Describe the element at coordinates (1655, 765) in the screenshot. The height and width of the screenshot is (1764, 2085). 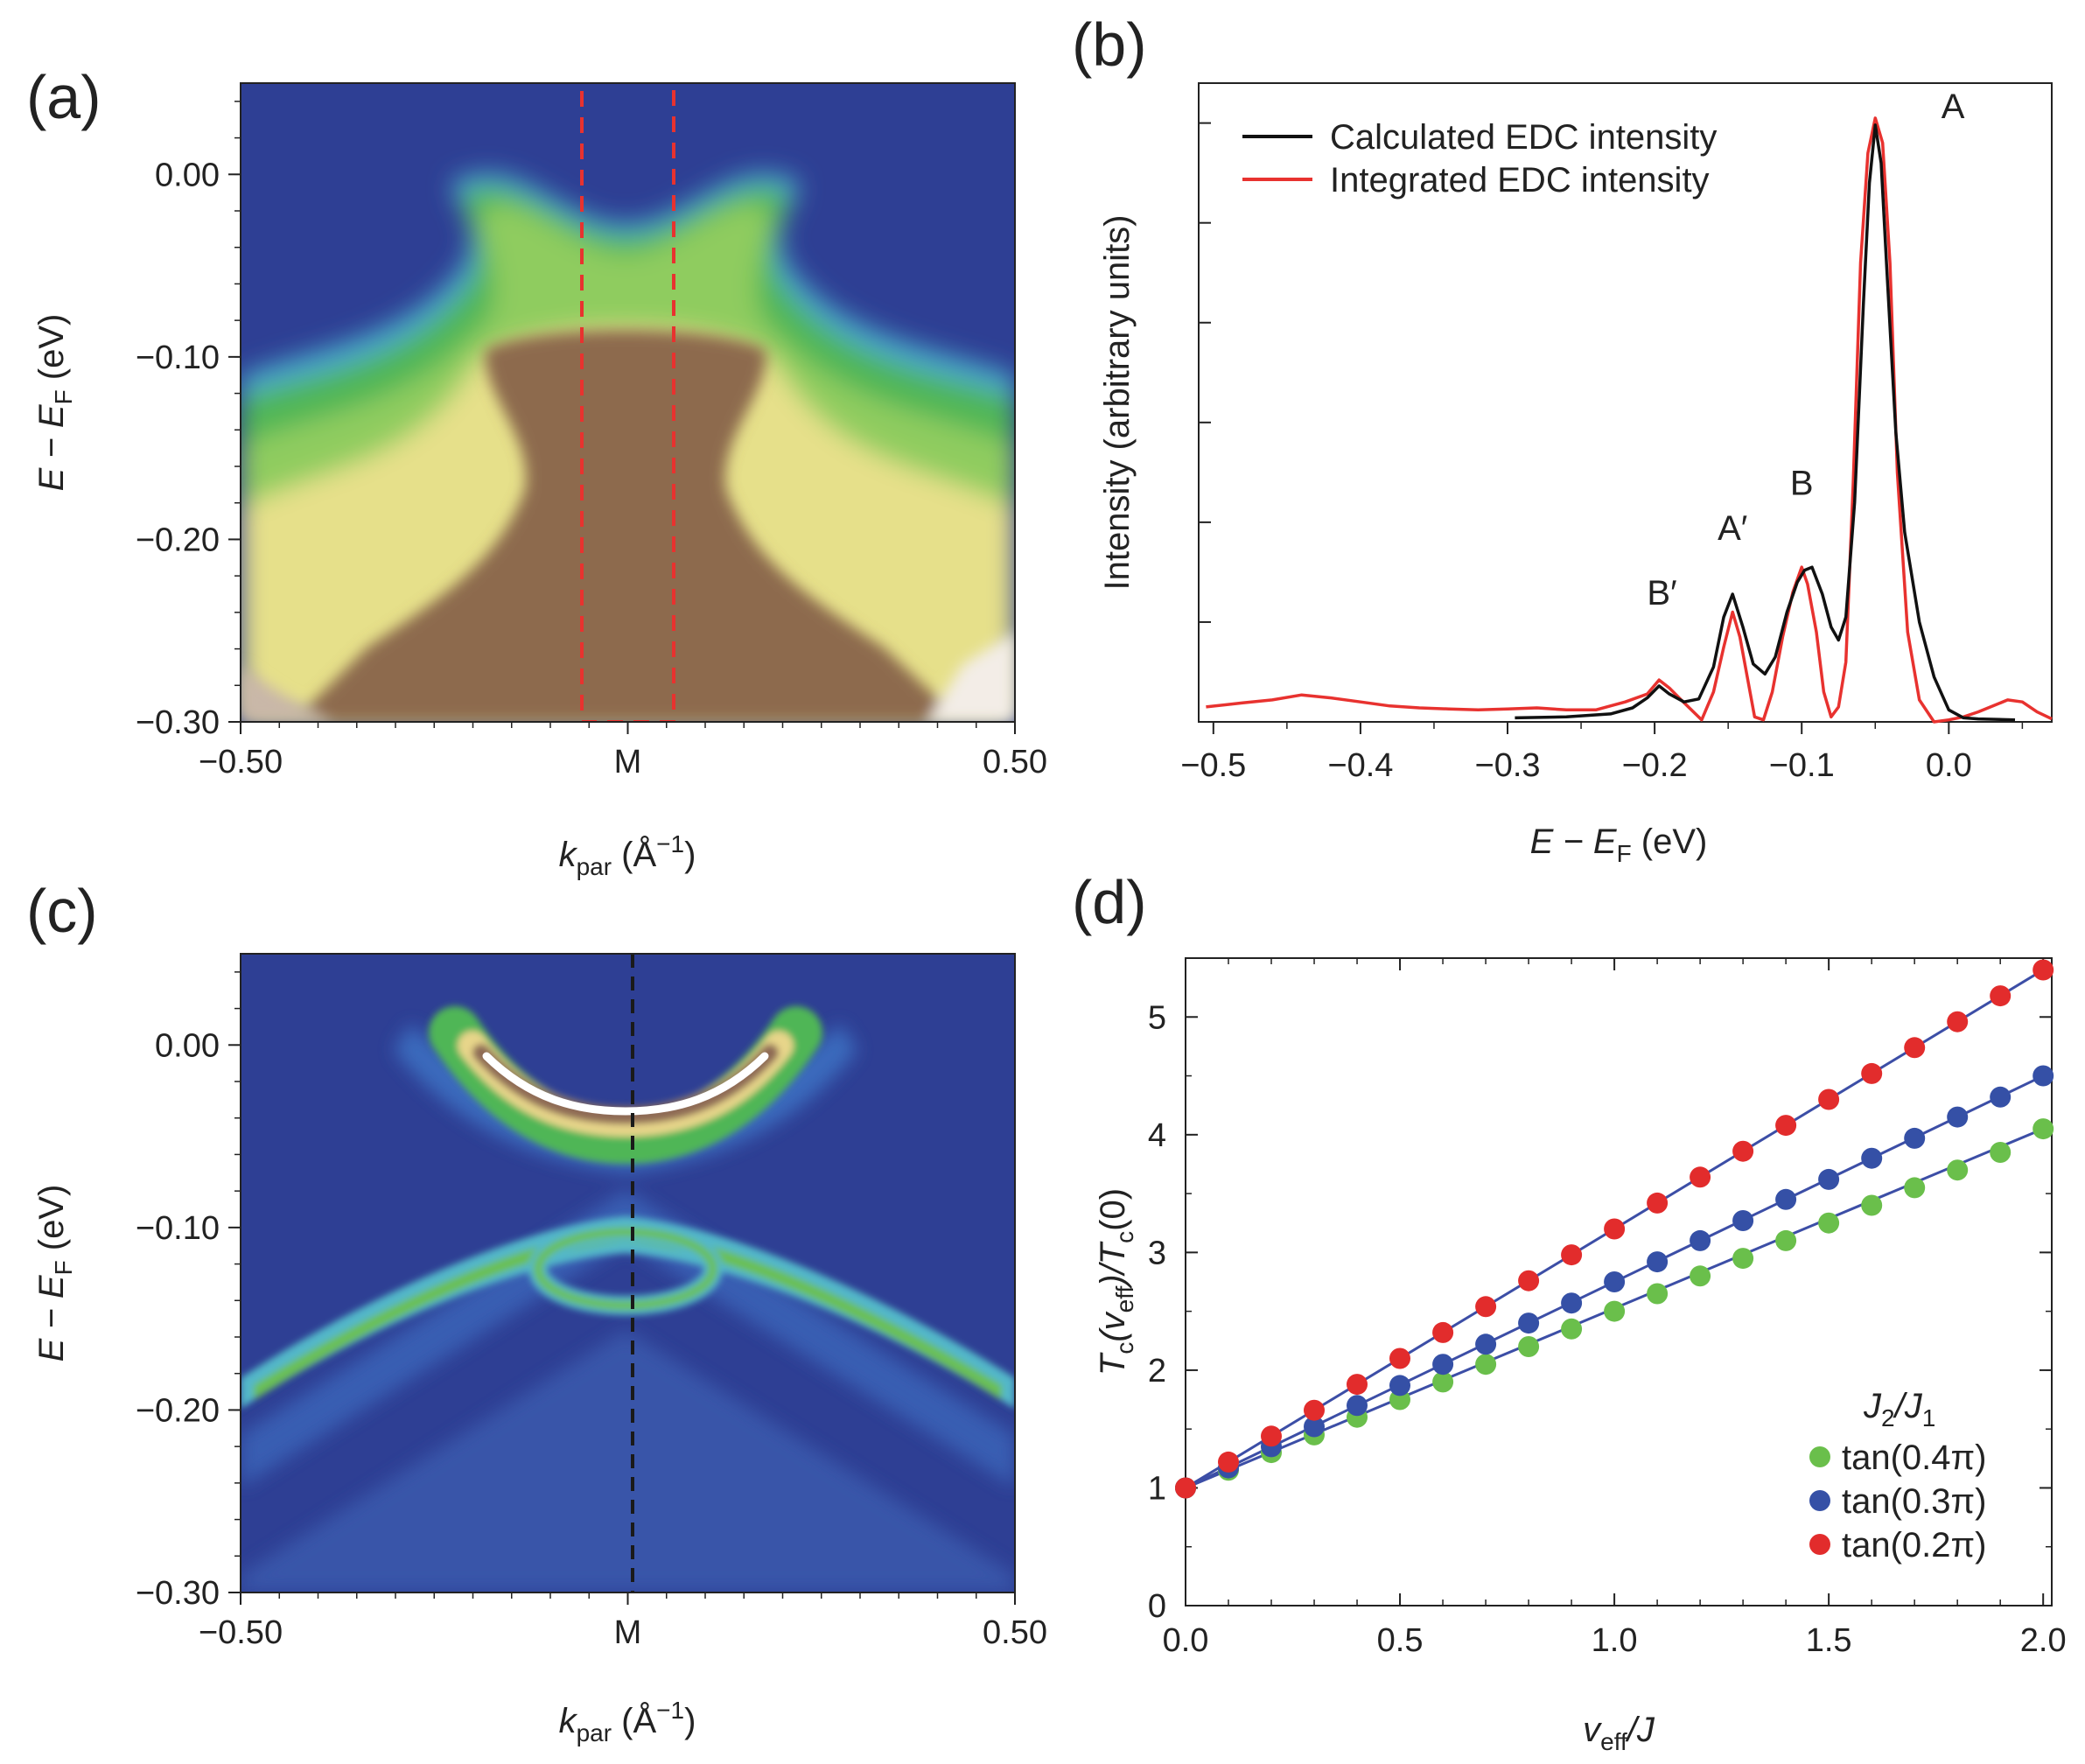
I see `x-tick-label: −0.2` at that location.